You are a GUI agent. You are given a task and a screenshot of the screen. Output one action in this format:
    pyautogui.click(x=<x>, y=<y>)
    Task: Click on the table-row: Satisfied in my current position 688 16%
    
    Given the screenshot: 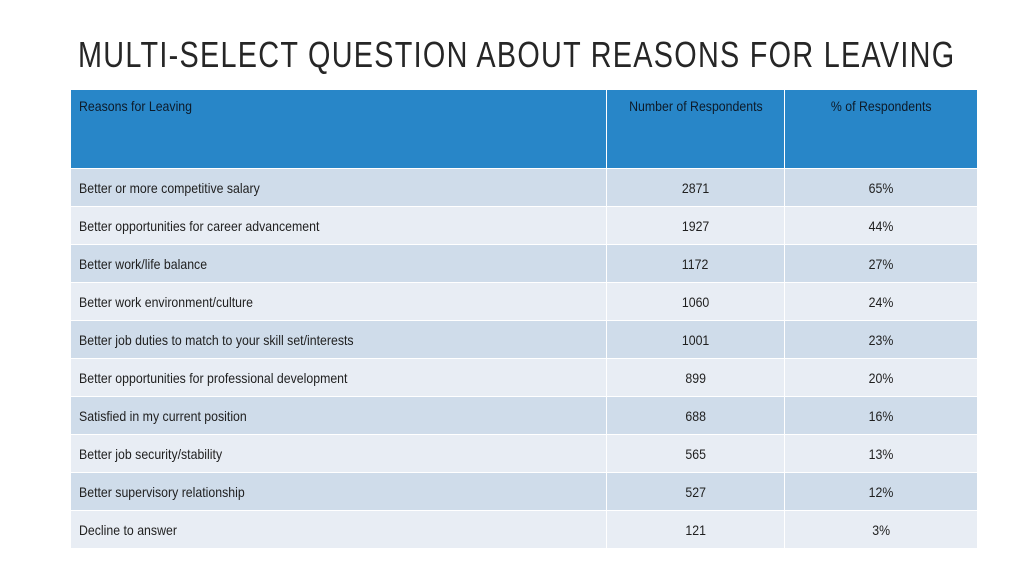 What is the action you would take?
    pyautogui.click(x=524, y=415)
    